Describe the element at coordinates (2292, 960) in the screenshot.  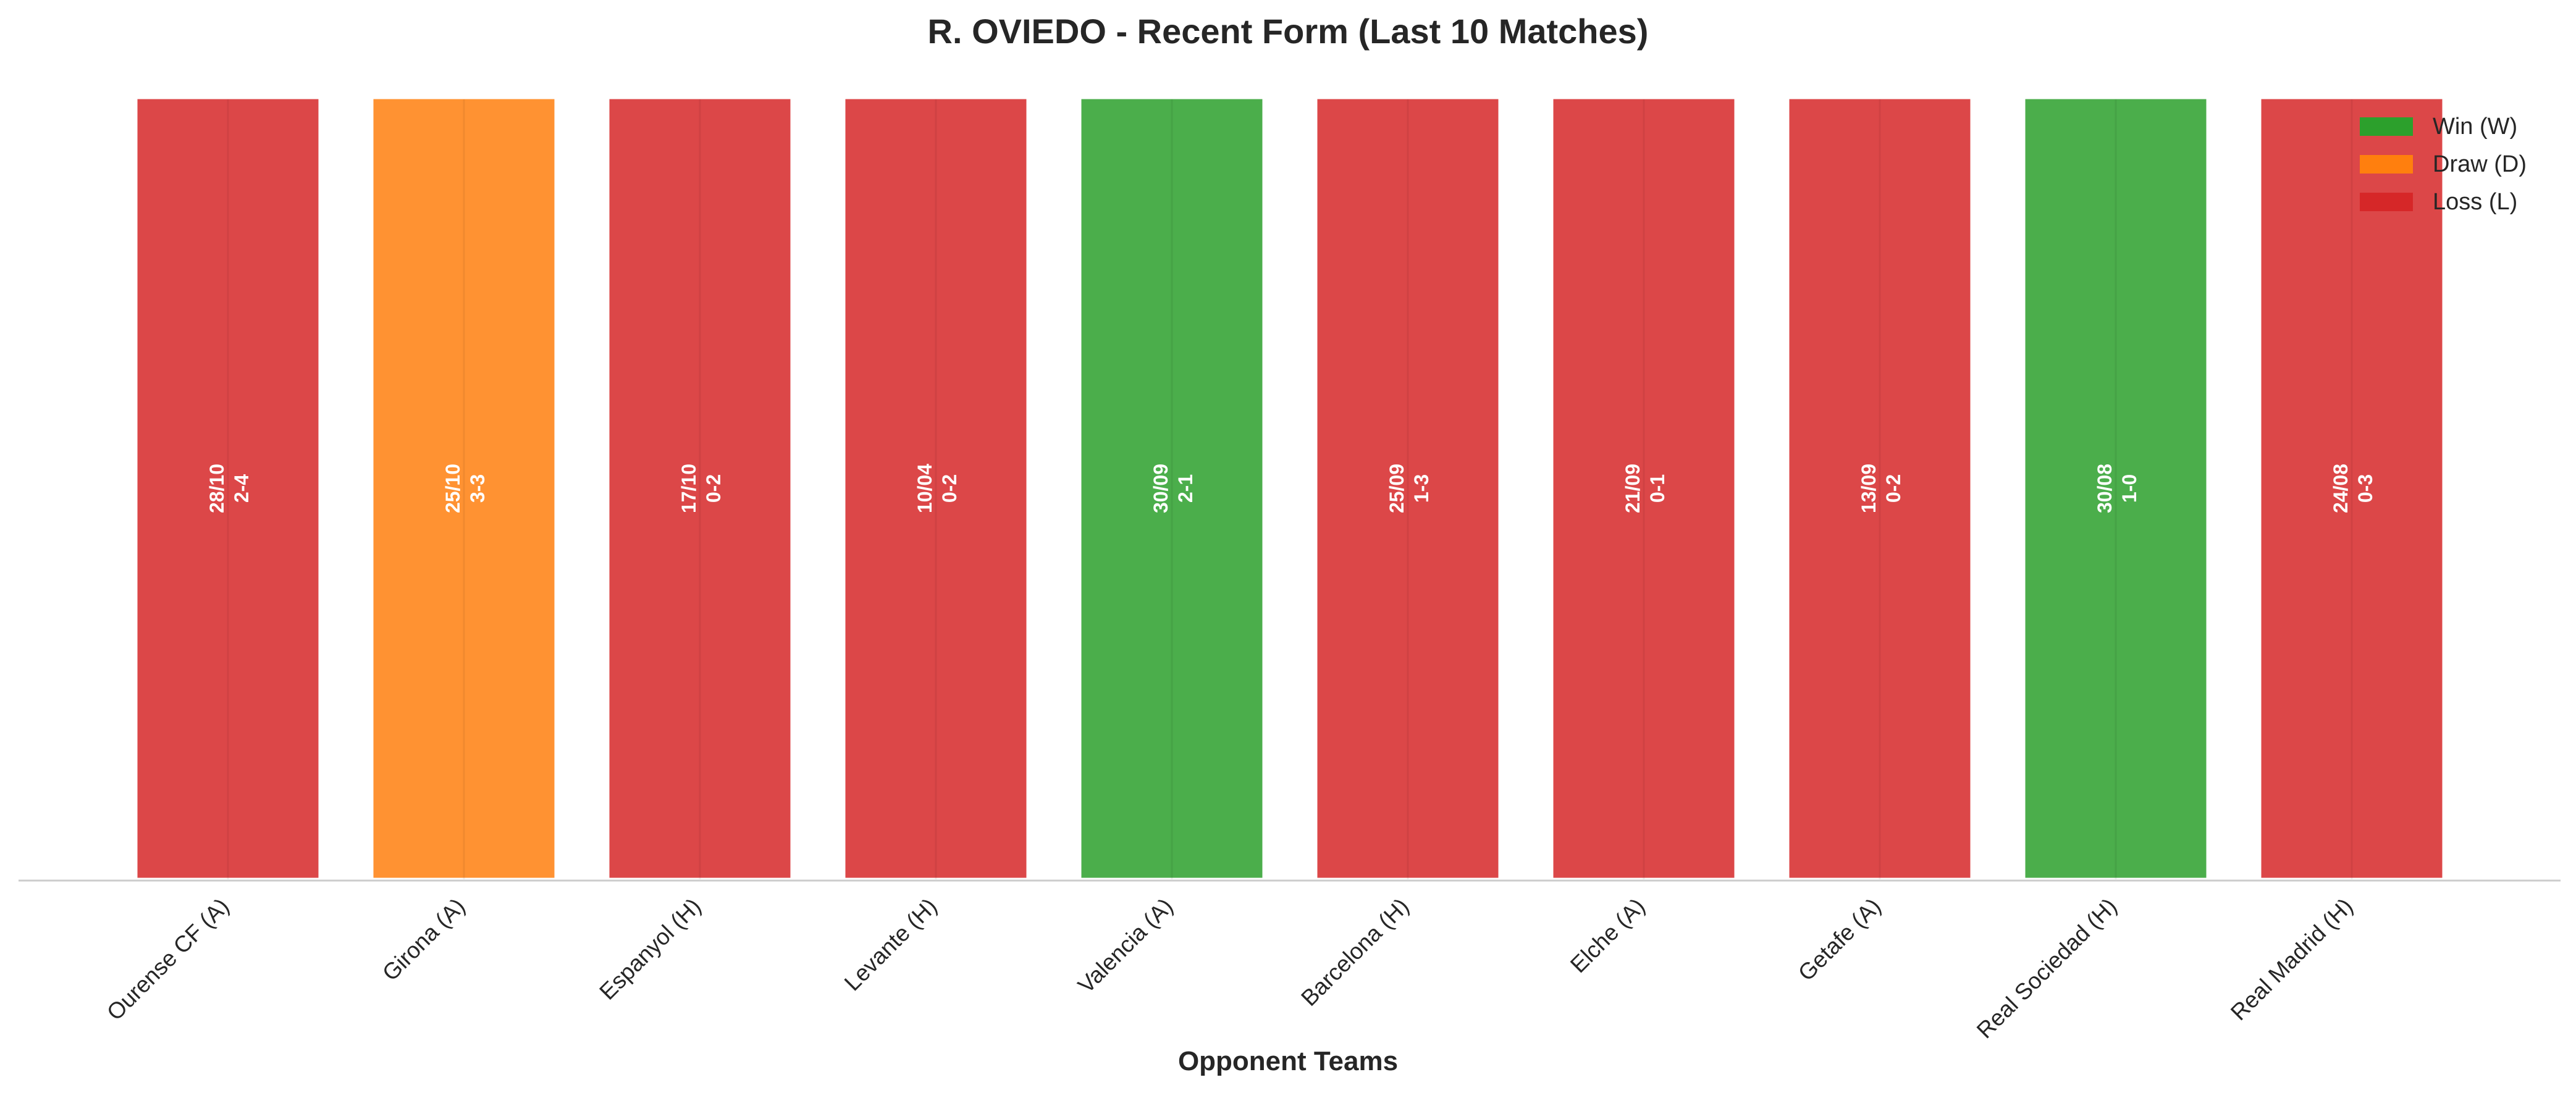
I see `x-tick-label: Real Madrid (H)` at that location.